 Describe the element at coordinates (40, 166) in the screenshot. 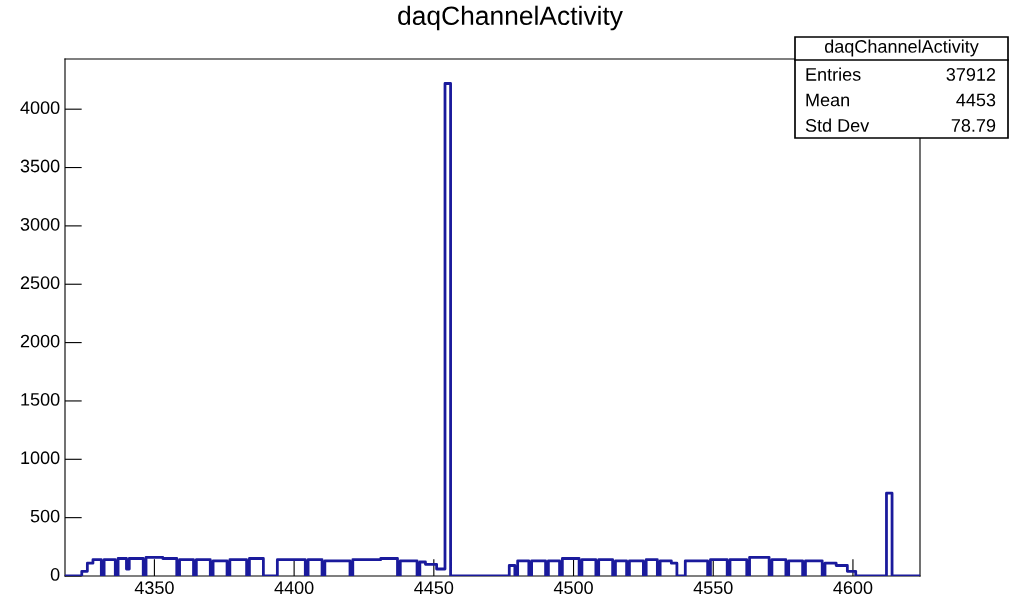

I see `y-tick-label: 3500` at that location.